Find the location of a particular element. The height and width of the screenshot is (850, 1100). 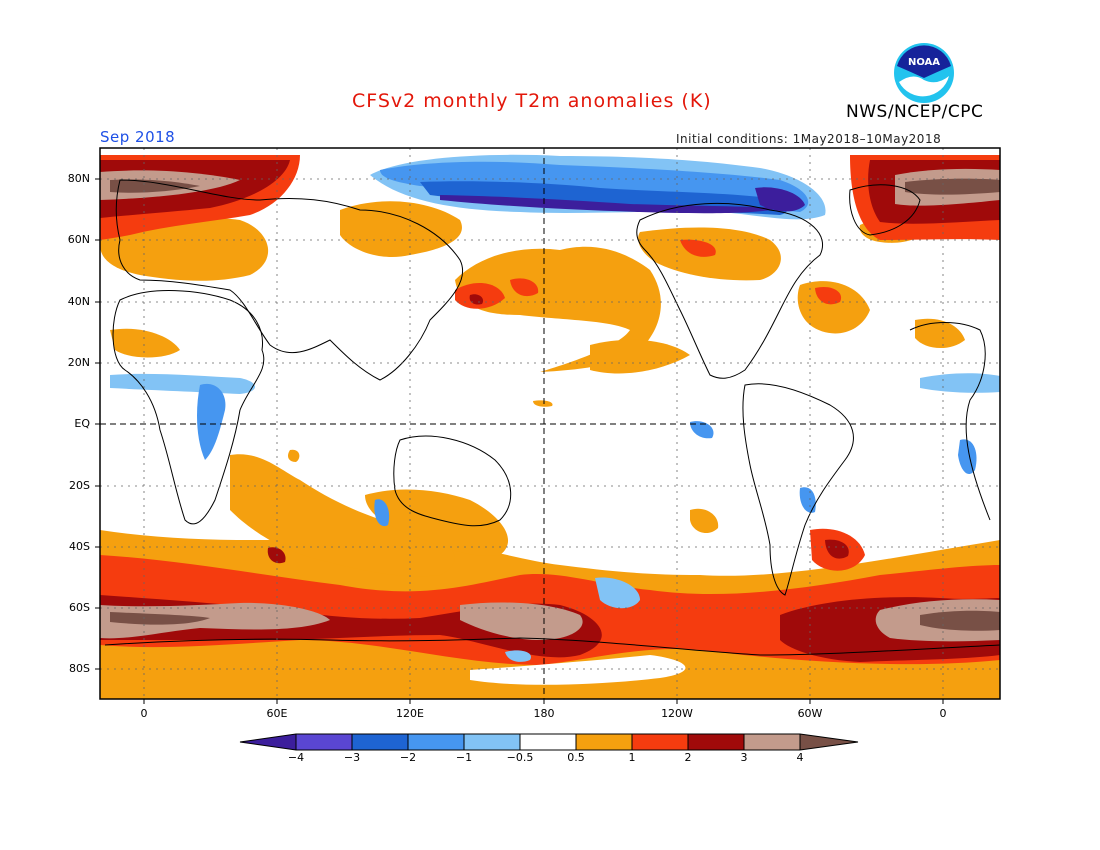

cool-patch-central-africa is located at coordinates (211, 421).